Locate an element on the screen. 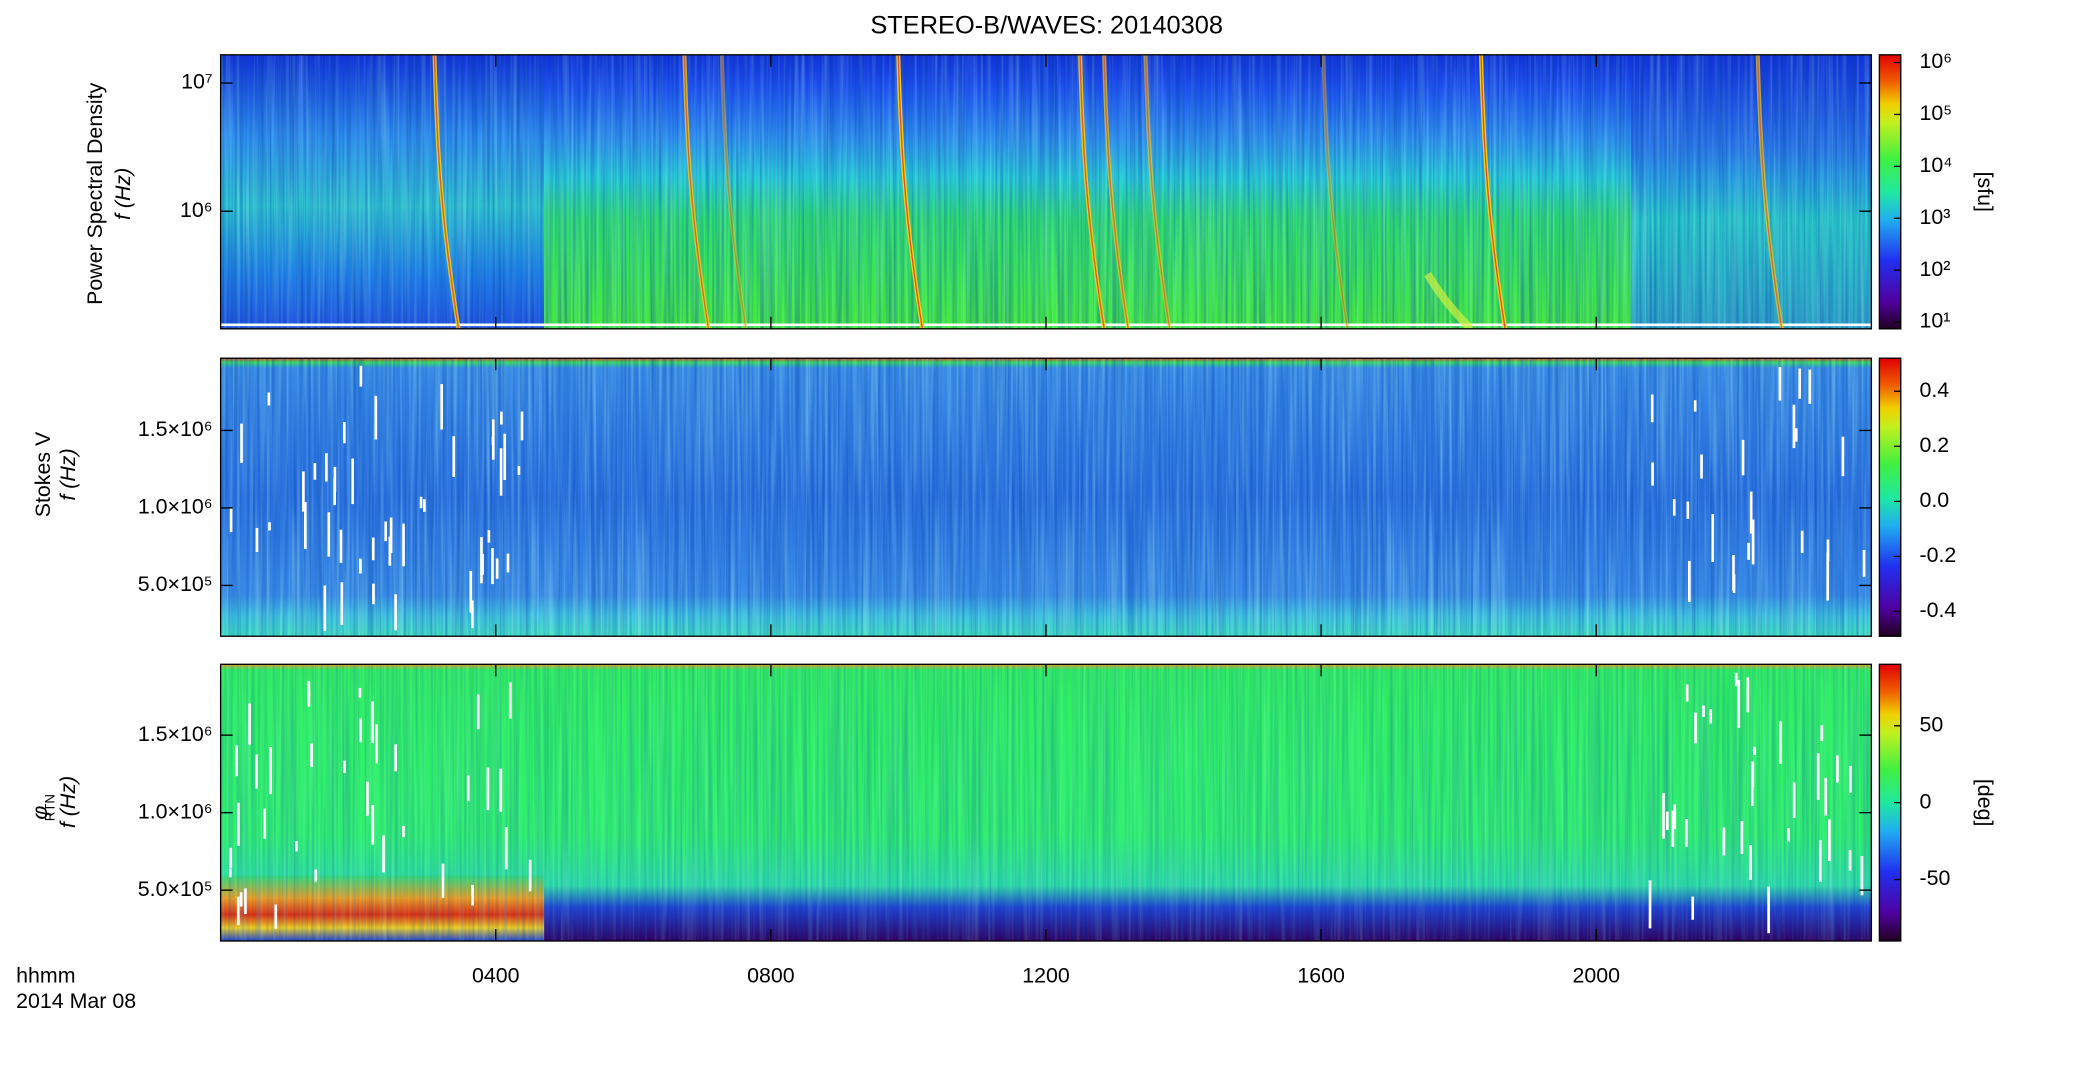 The height and width of the screenshot is (1080, 2096). colorbar-tick-label: 0 is located at coordinates (1925, 801).